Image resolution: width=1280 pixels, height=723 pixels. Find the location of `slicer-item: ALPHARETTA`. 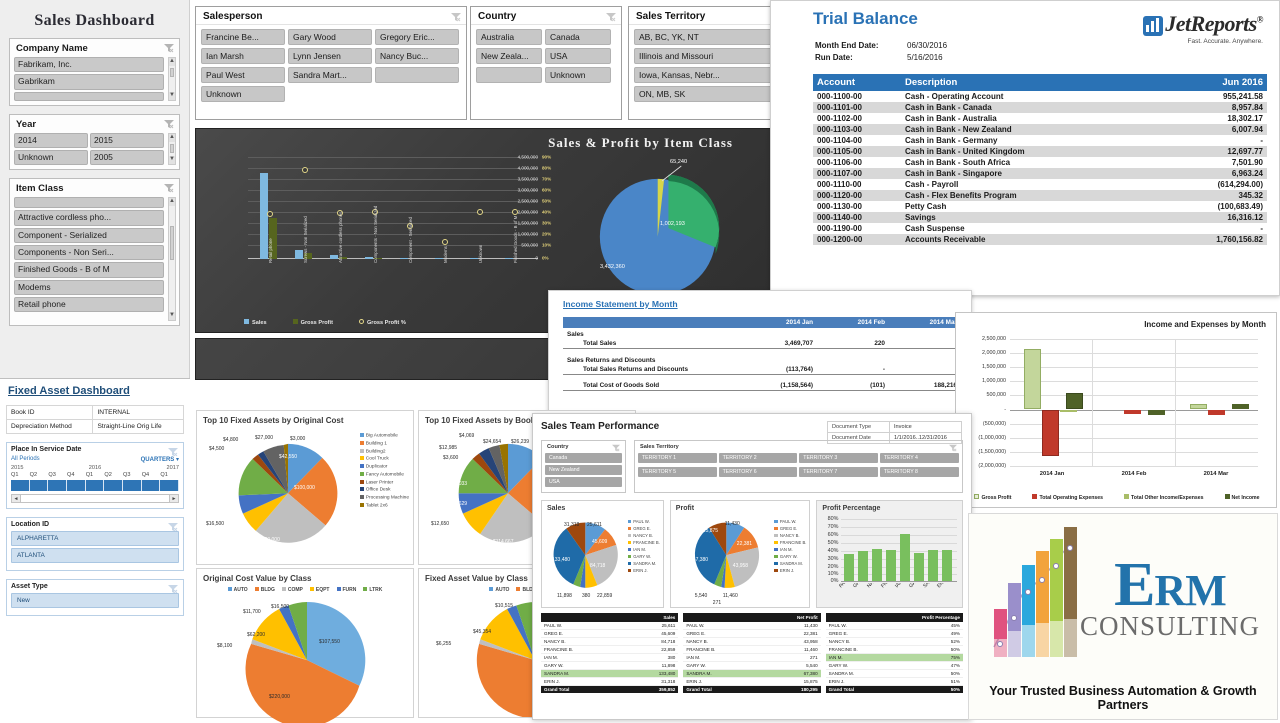

slicer-item: ALPHARETTA is located at coordinates (95, 538).